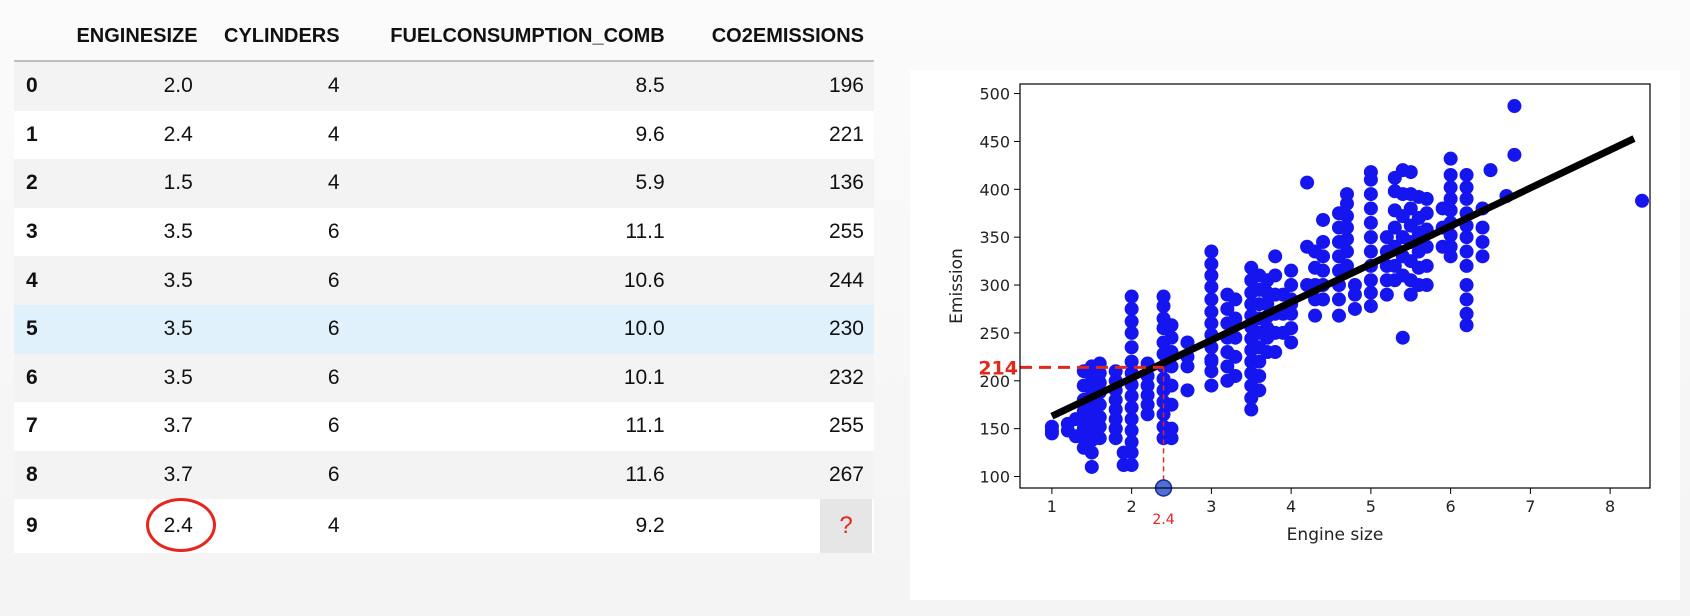  What do you see at coordinates (957, 286) in the screenshot?
I see `y-axis-label: Emission` at bounding box center [957, 286].